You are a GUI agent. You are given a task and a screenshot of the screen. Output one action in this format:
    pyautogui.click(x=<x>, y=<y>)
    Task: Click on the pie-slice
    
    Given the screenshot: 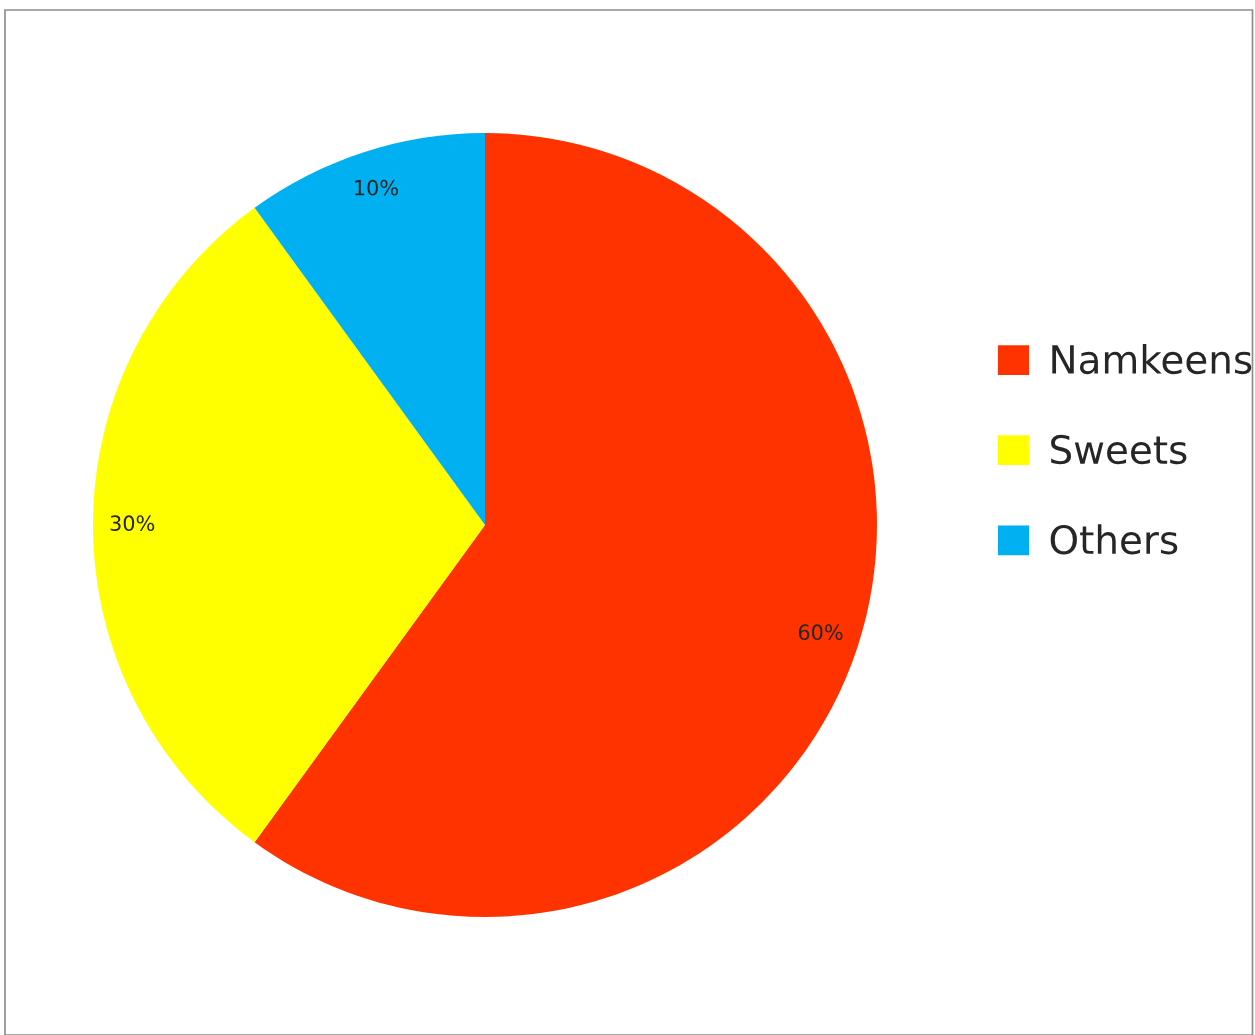 What is the action you would take?
    pyautogui.click(x=369, y=329)
    